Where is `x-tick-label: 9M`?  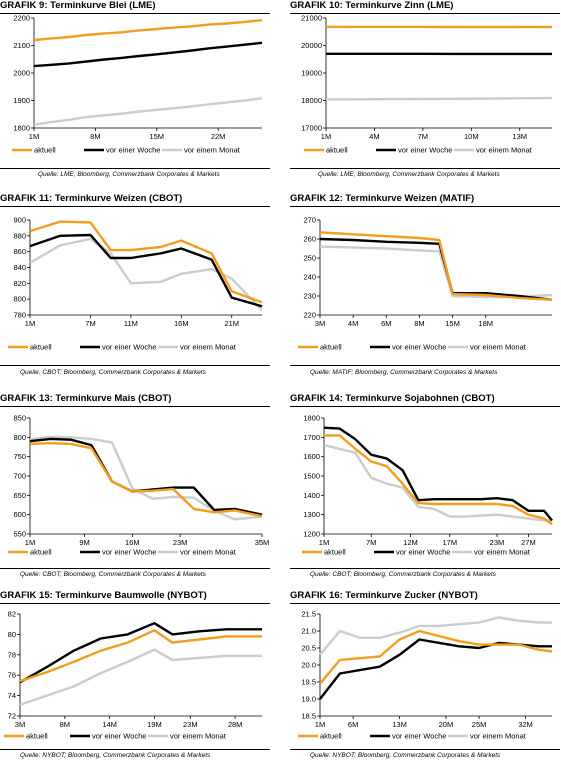
x-tick-label: 9M is located at coordinates (84, 542).